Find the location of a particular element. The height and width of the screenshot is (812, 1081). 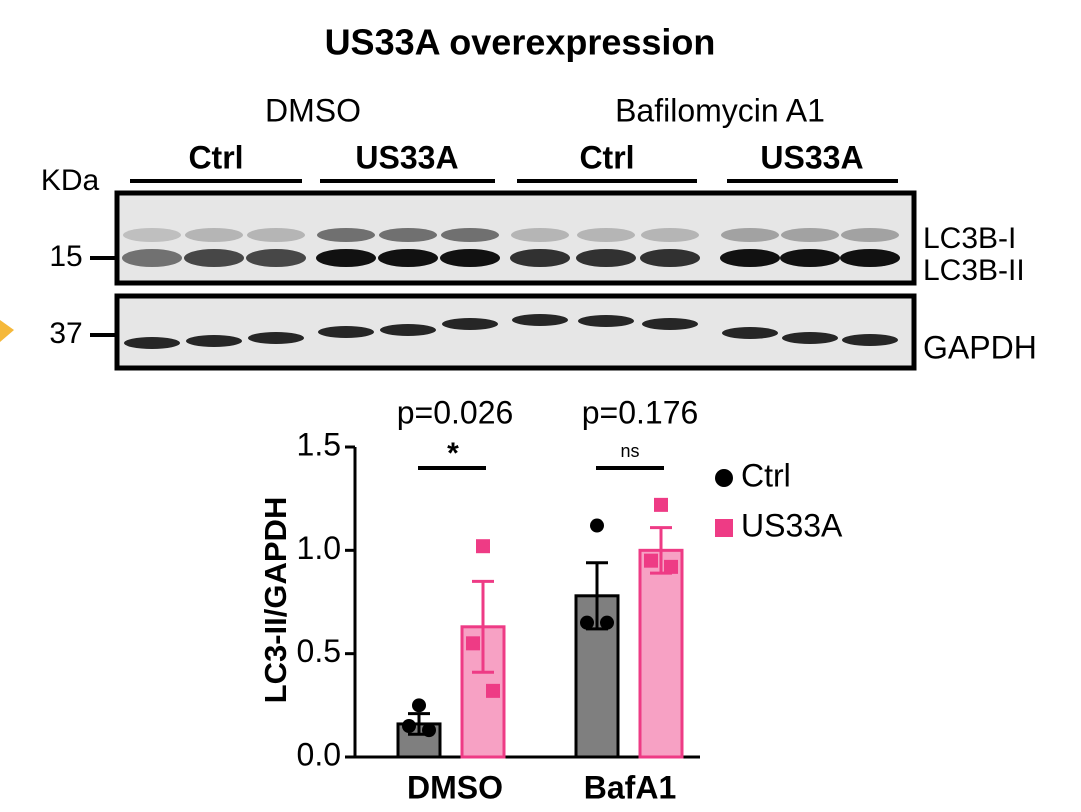

treatment-label: DMSO is located at coordinates (313, 110).